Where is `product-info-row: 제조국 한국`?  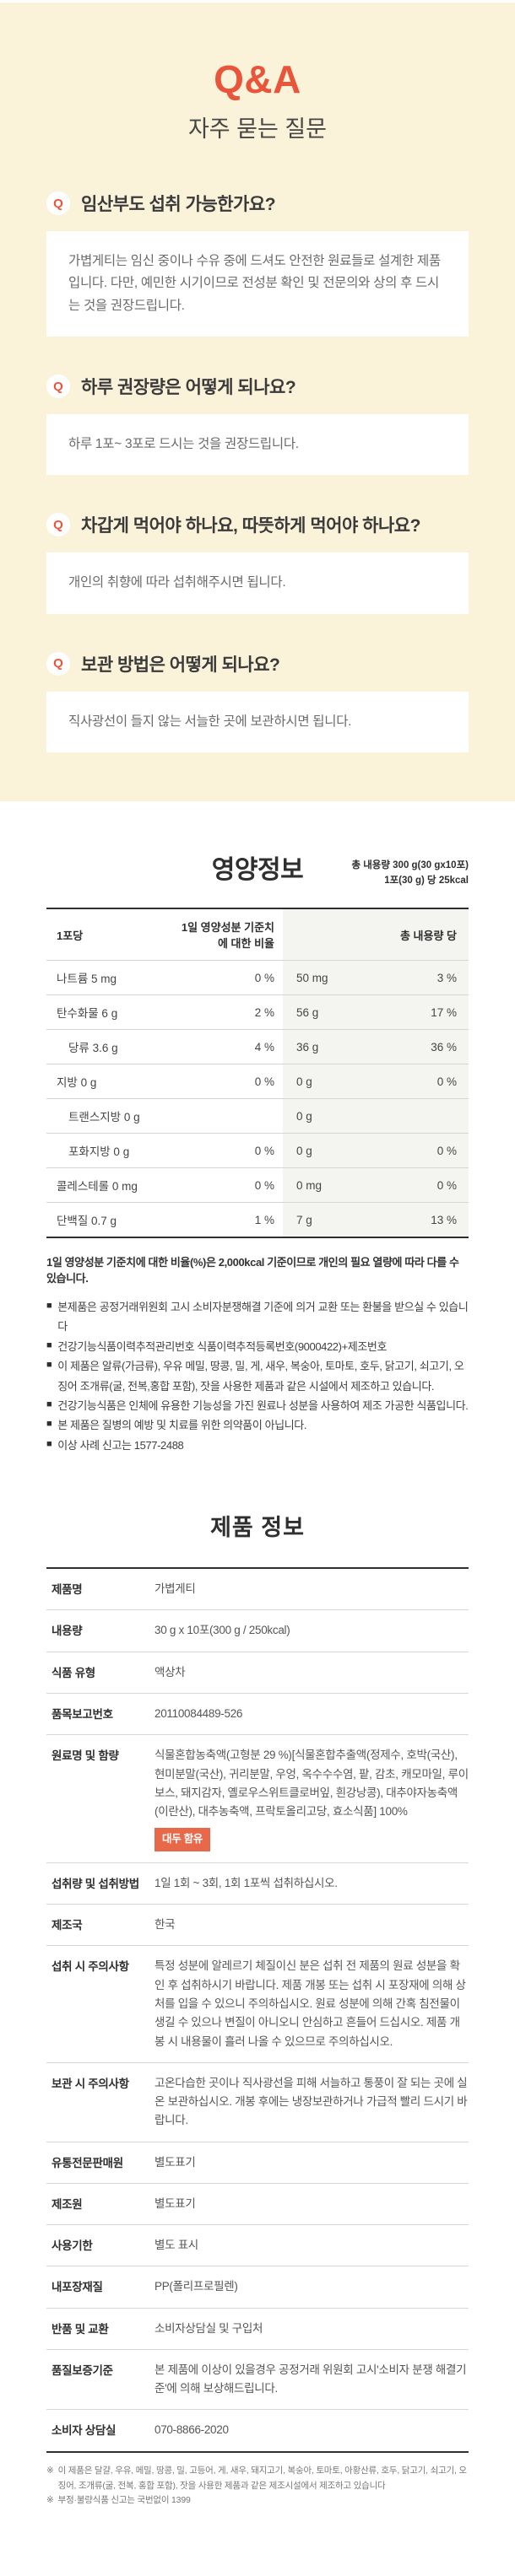 product-info-row: 제조국 한국 is located at coordinates (257, 1926).